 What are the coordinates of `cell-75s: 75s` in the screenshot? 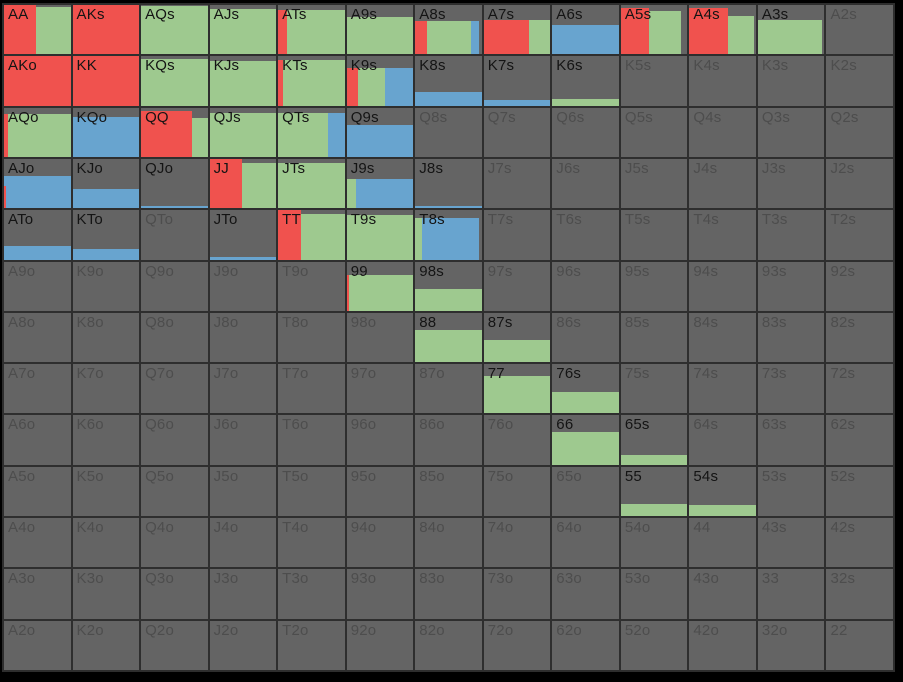 It's located at (654, 389).